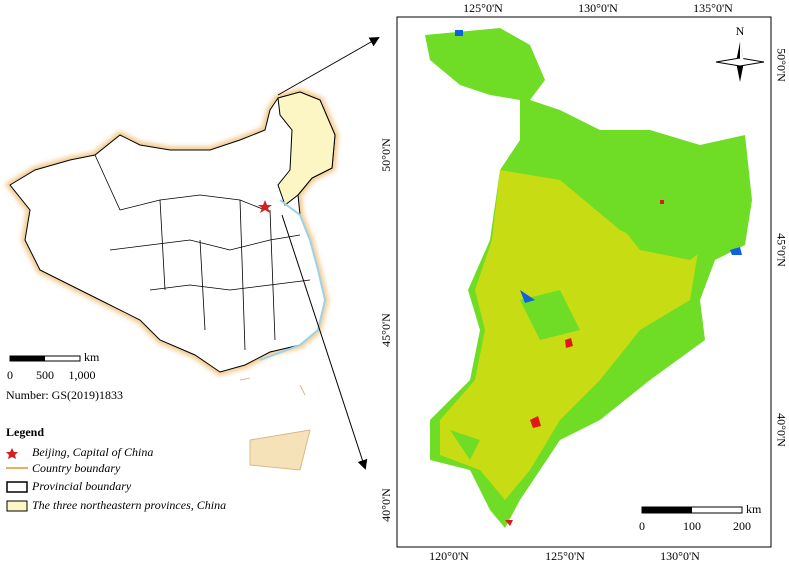 The image size is (789, 565). Describe the element at coordinates (129, 505) in the screenshot. I see `legend-item: The three northeastern provinces, China` at that location.